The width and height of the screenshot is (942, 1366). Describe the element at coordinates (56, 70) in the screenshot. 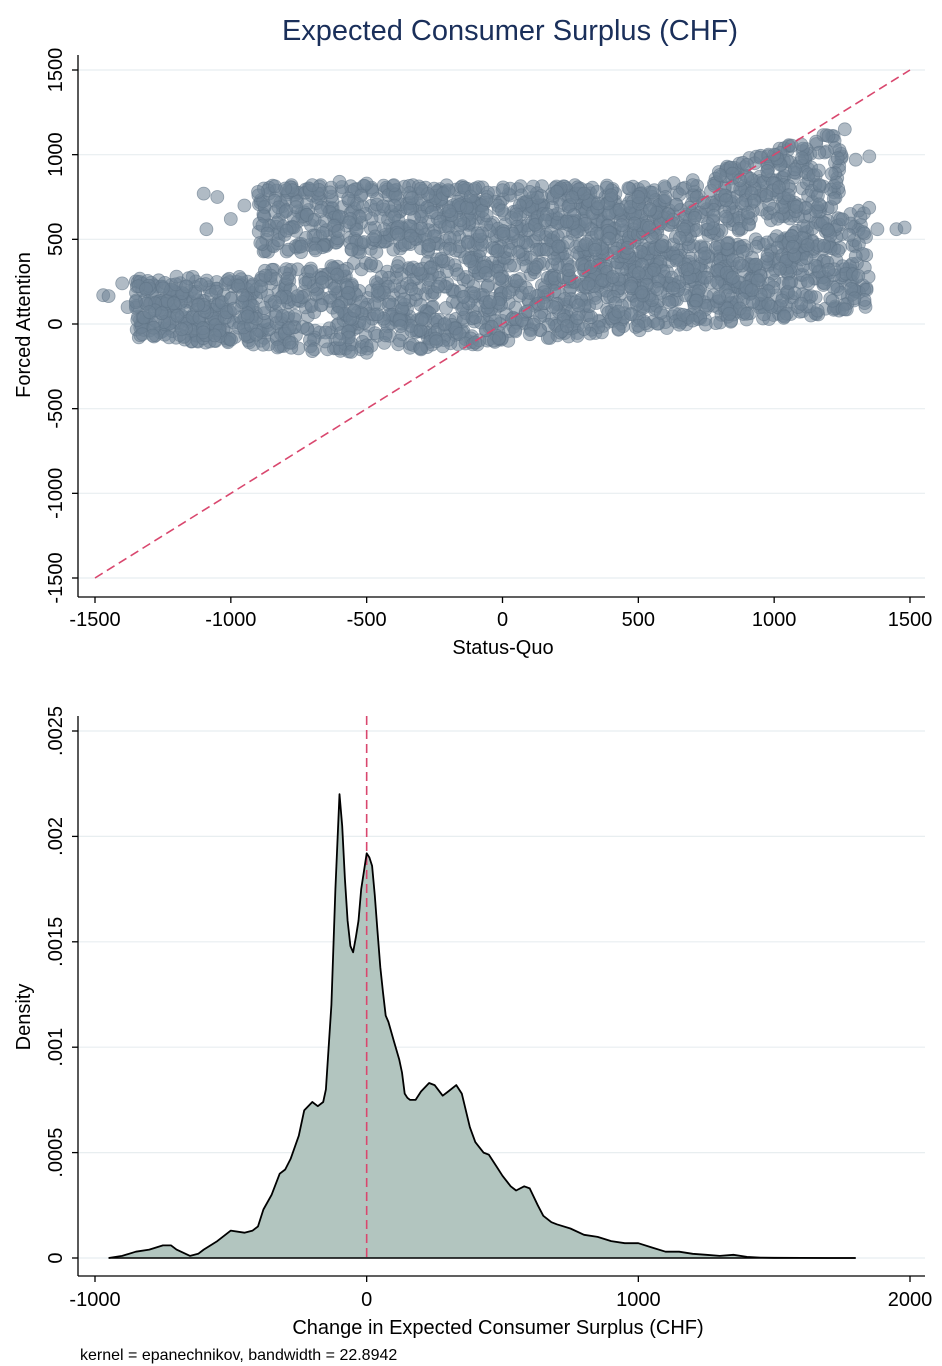

I see `scatter-y-tick-label: 1500` at that location.